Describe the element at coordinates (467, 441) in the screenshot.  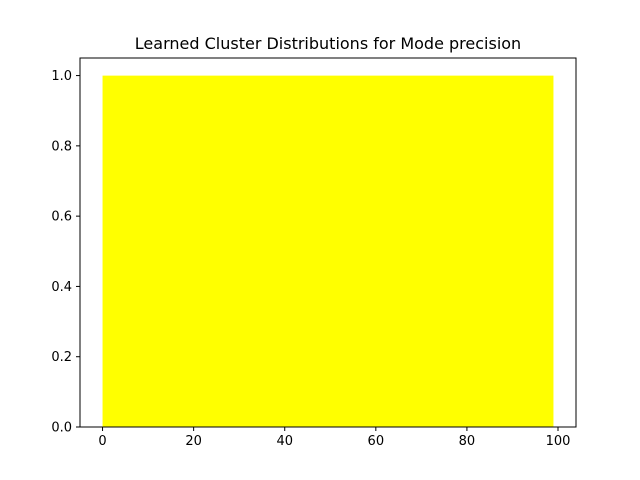
I see `x-tick-label: 80` at that location.